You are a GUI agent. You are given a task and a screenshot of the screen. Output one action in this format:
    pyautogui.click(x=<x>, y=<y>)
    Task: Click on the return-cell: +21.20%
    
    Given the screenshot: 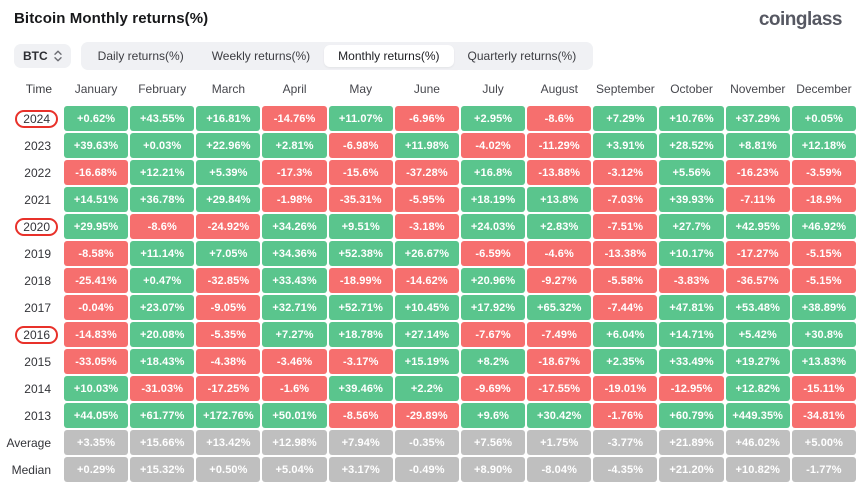 What is the action you would take?
    pyautogui.click(x=691, y=469)
    